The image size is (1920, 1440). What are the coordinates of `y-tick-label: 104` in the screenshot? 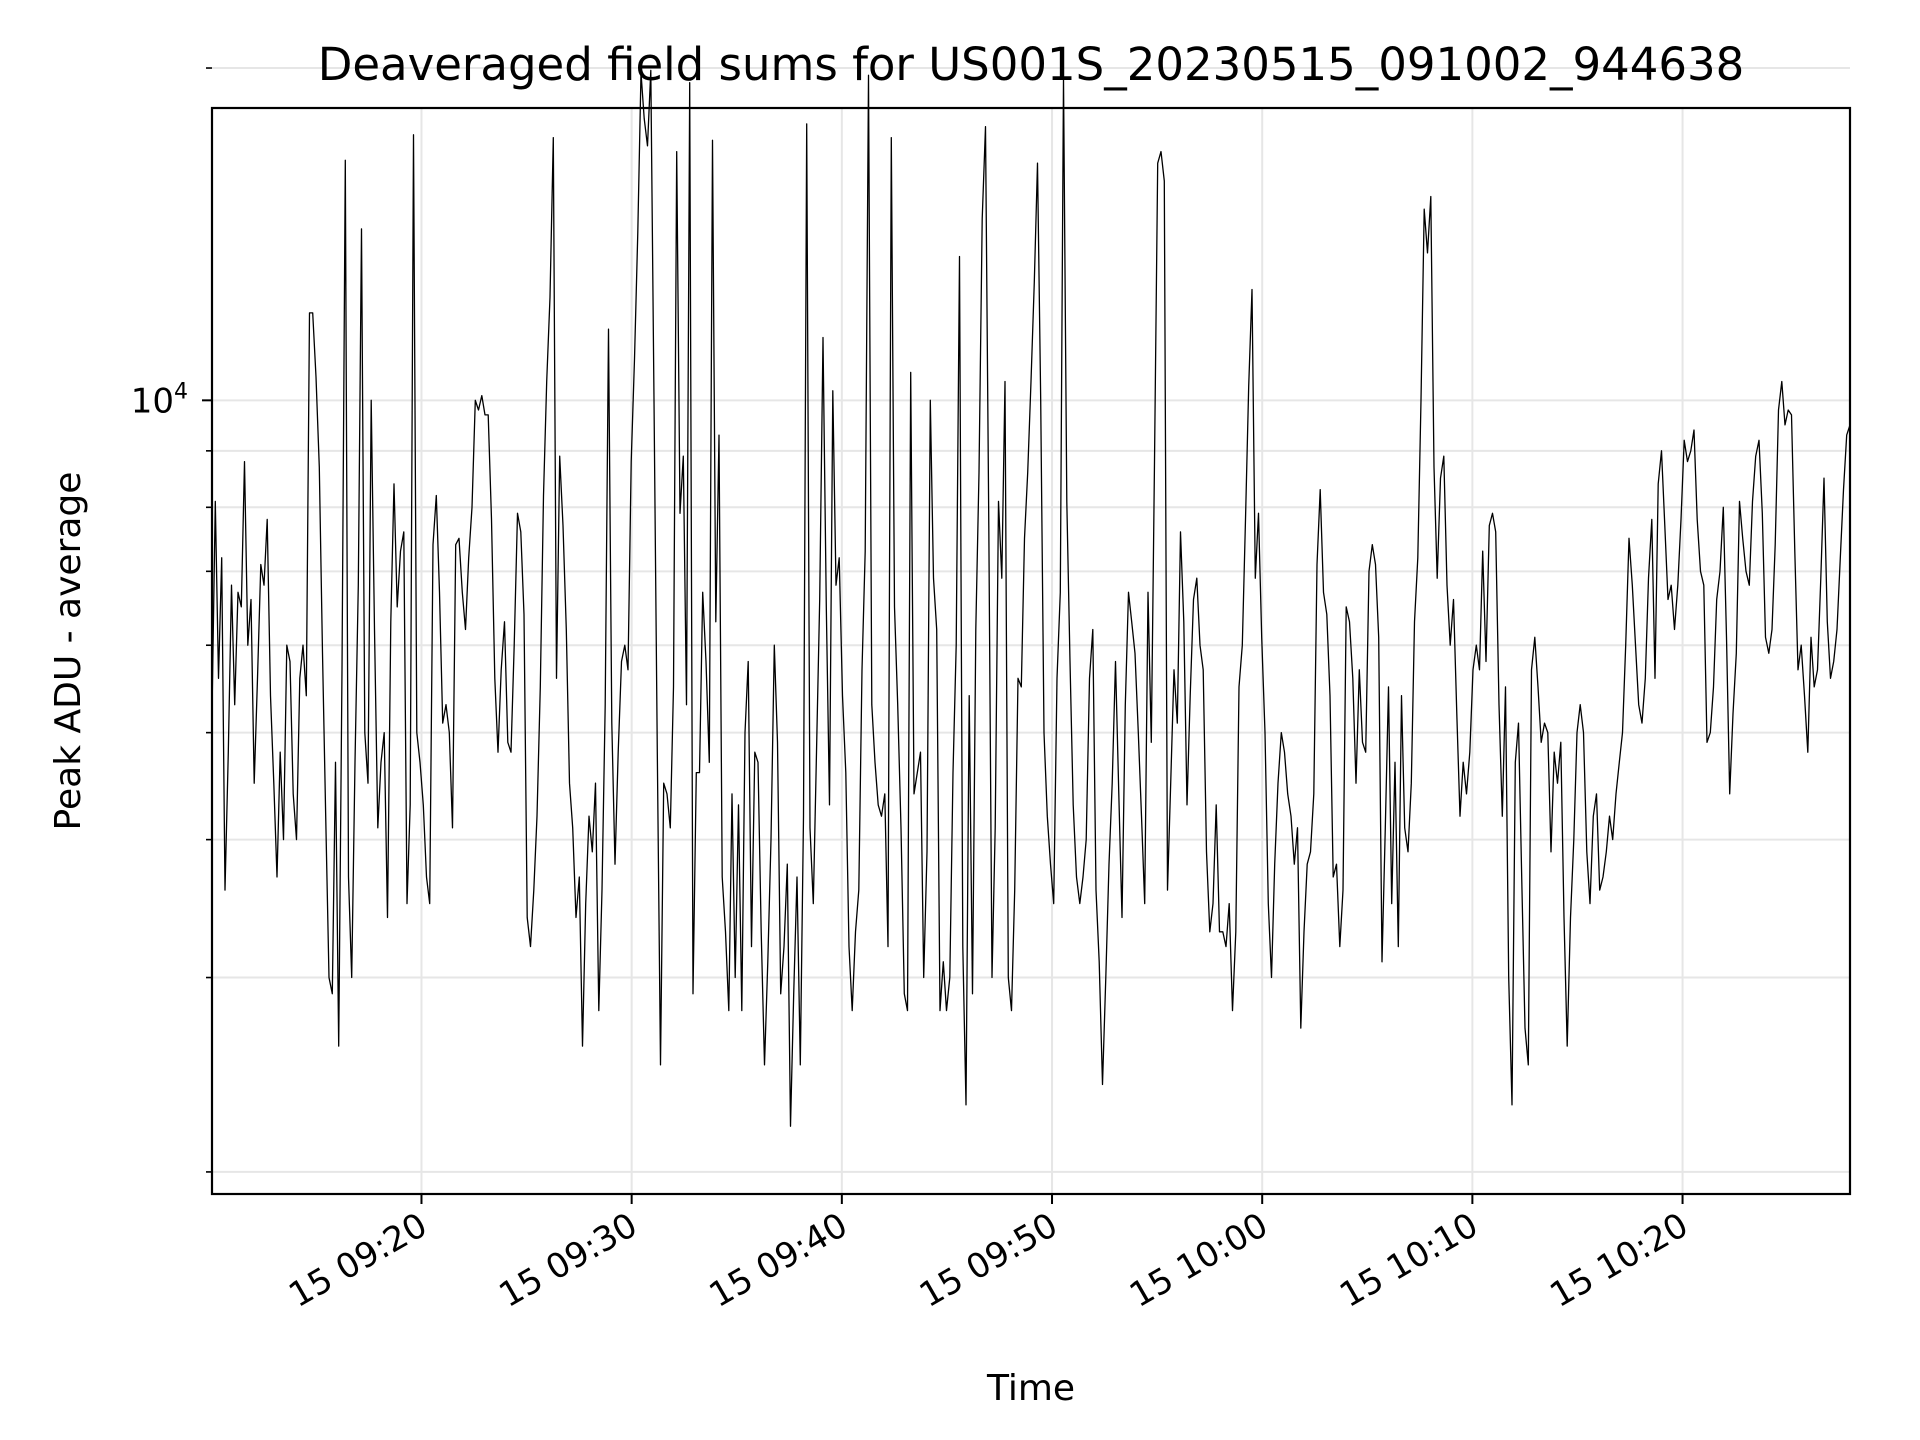 It's located at (159, 400).